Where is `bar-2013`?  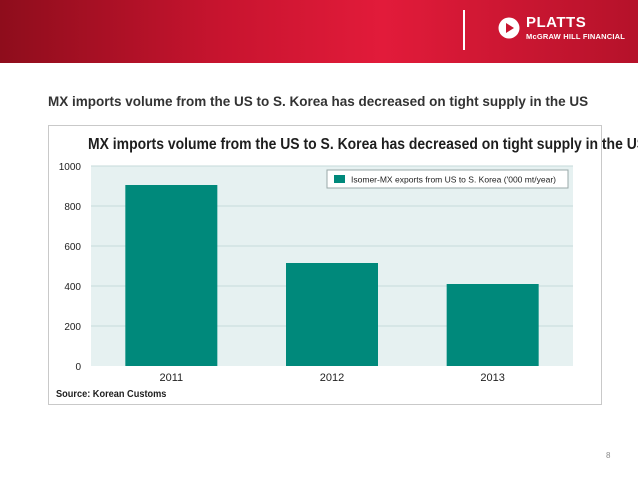
bar-2013 is located at coordinates (492, 325).